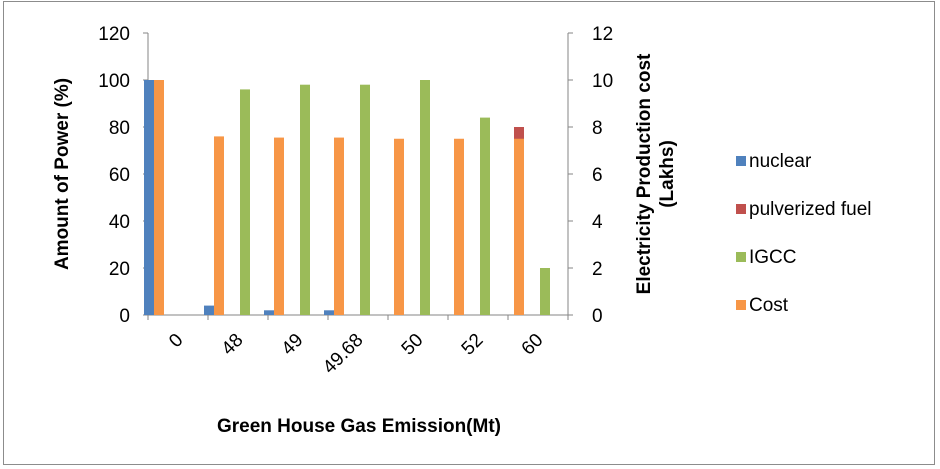  I want to click on y-tick-label: 20, so click(119, 269).